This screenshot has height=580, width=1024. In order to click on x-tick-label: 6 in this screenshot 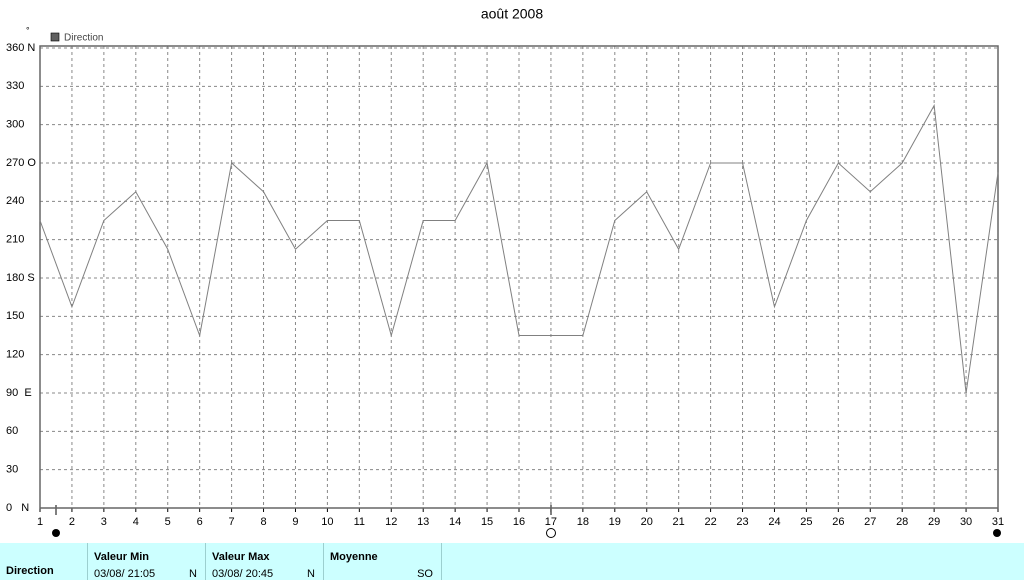, I will do `click(200, 522)`.